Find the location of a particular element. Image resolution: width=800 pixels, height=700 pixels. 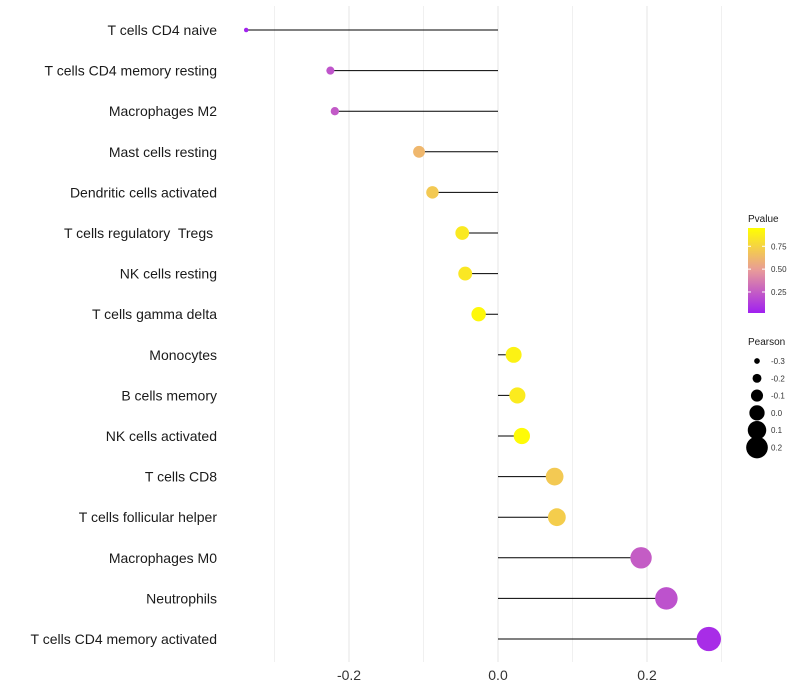

x-tick-label: -0.2 is located at coordinates (349, 675).